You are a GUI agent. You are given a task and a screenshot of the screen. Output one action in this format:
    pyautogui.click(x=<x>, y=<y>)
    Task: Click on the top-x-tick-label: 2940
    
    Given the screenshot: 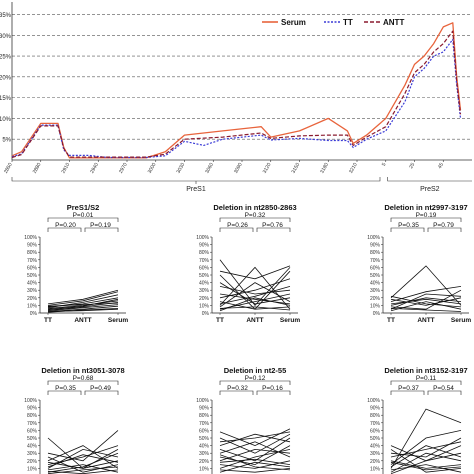 What is the action you would take?
    pyautogui.click(x=94, y=168)
    